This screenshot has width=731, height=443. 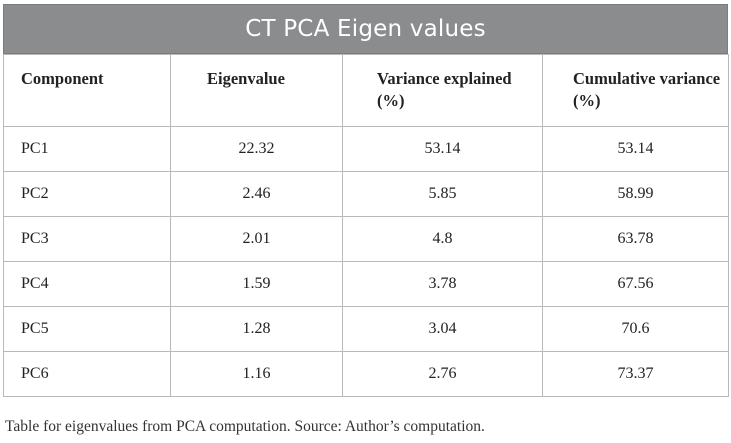 What do you see at coordinates (442, 329) in the screenshot?
I see `cell-variance: 3.04` at bounding box center [442, 329].